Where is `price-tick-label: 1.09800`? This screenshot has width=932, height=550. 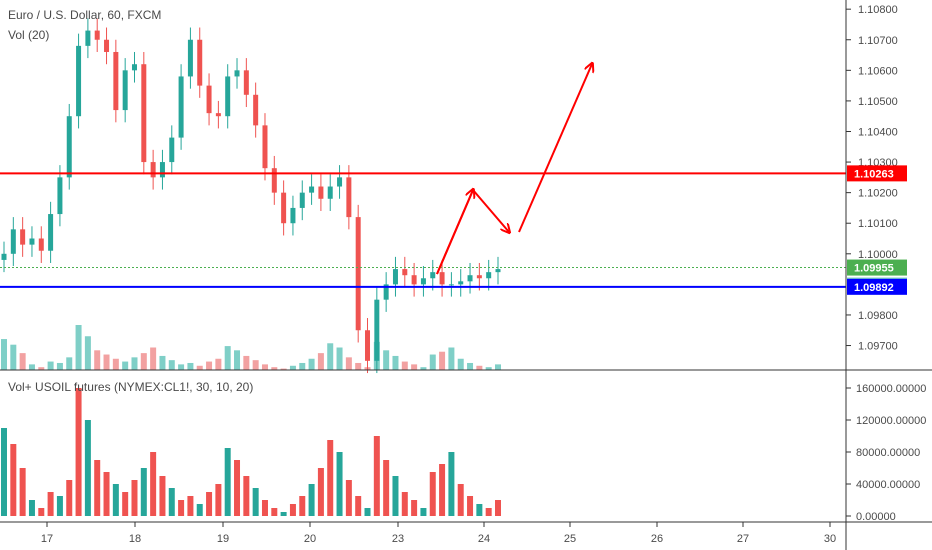
price-tick-label: 1.09800 is located at coordinates (878, 316).